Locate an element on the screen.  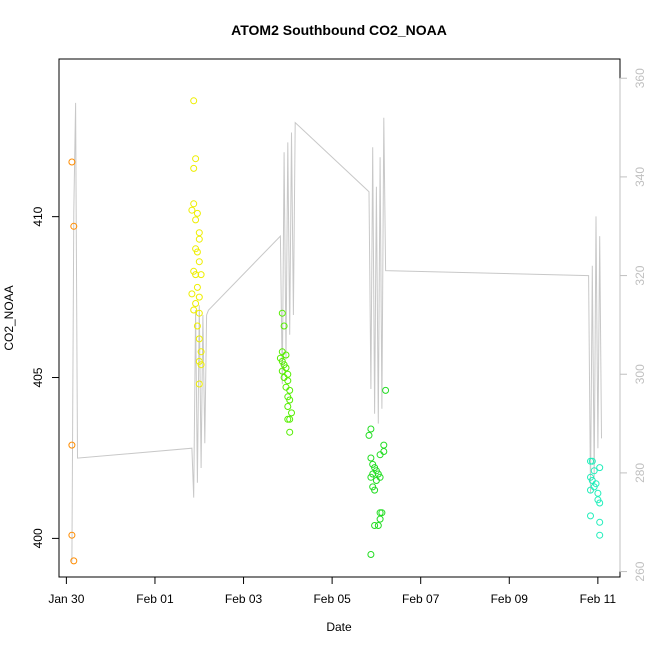
y-right-tick-label: 360 is located at coordinates (640, 78).